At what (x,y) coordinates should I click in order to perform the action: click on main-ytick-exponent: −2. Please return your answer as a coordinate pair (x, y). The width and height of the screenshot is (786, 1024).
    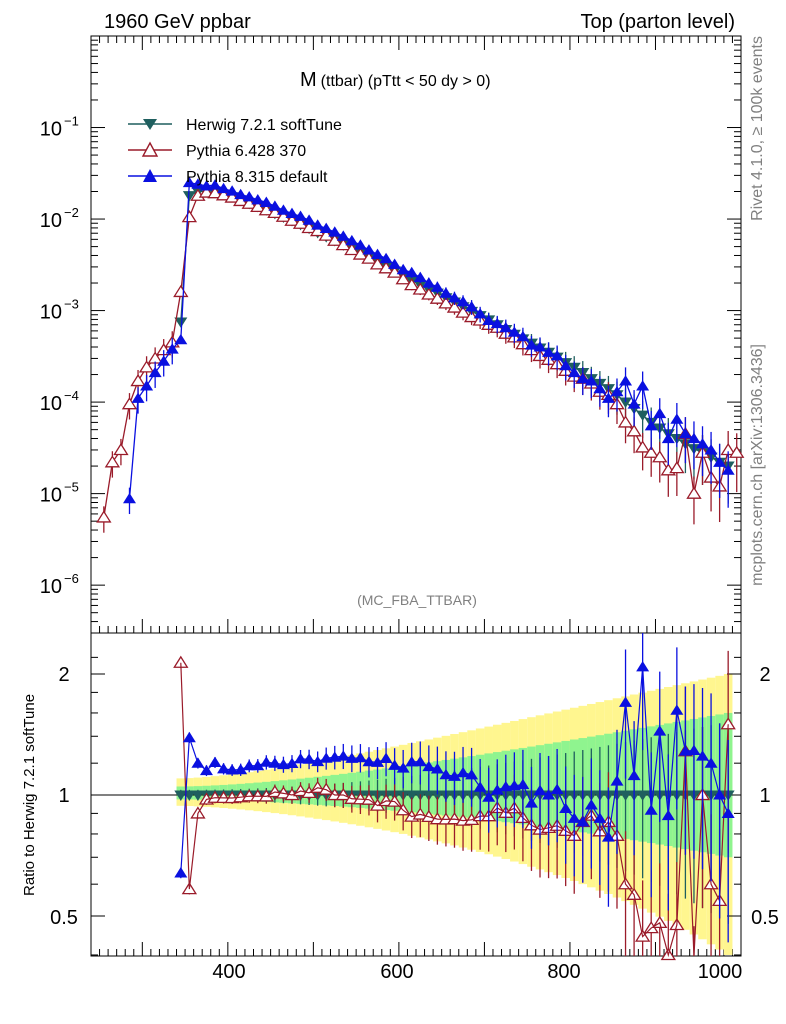
    Looking at the image, I should click on (71, 212).